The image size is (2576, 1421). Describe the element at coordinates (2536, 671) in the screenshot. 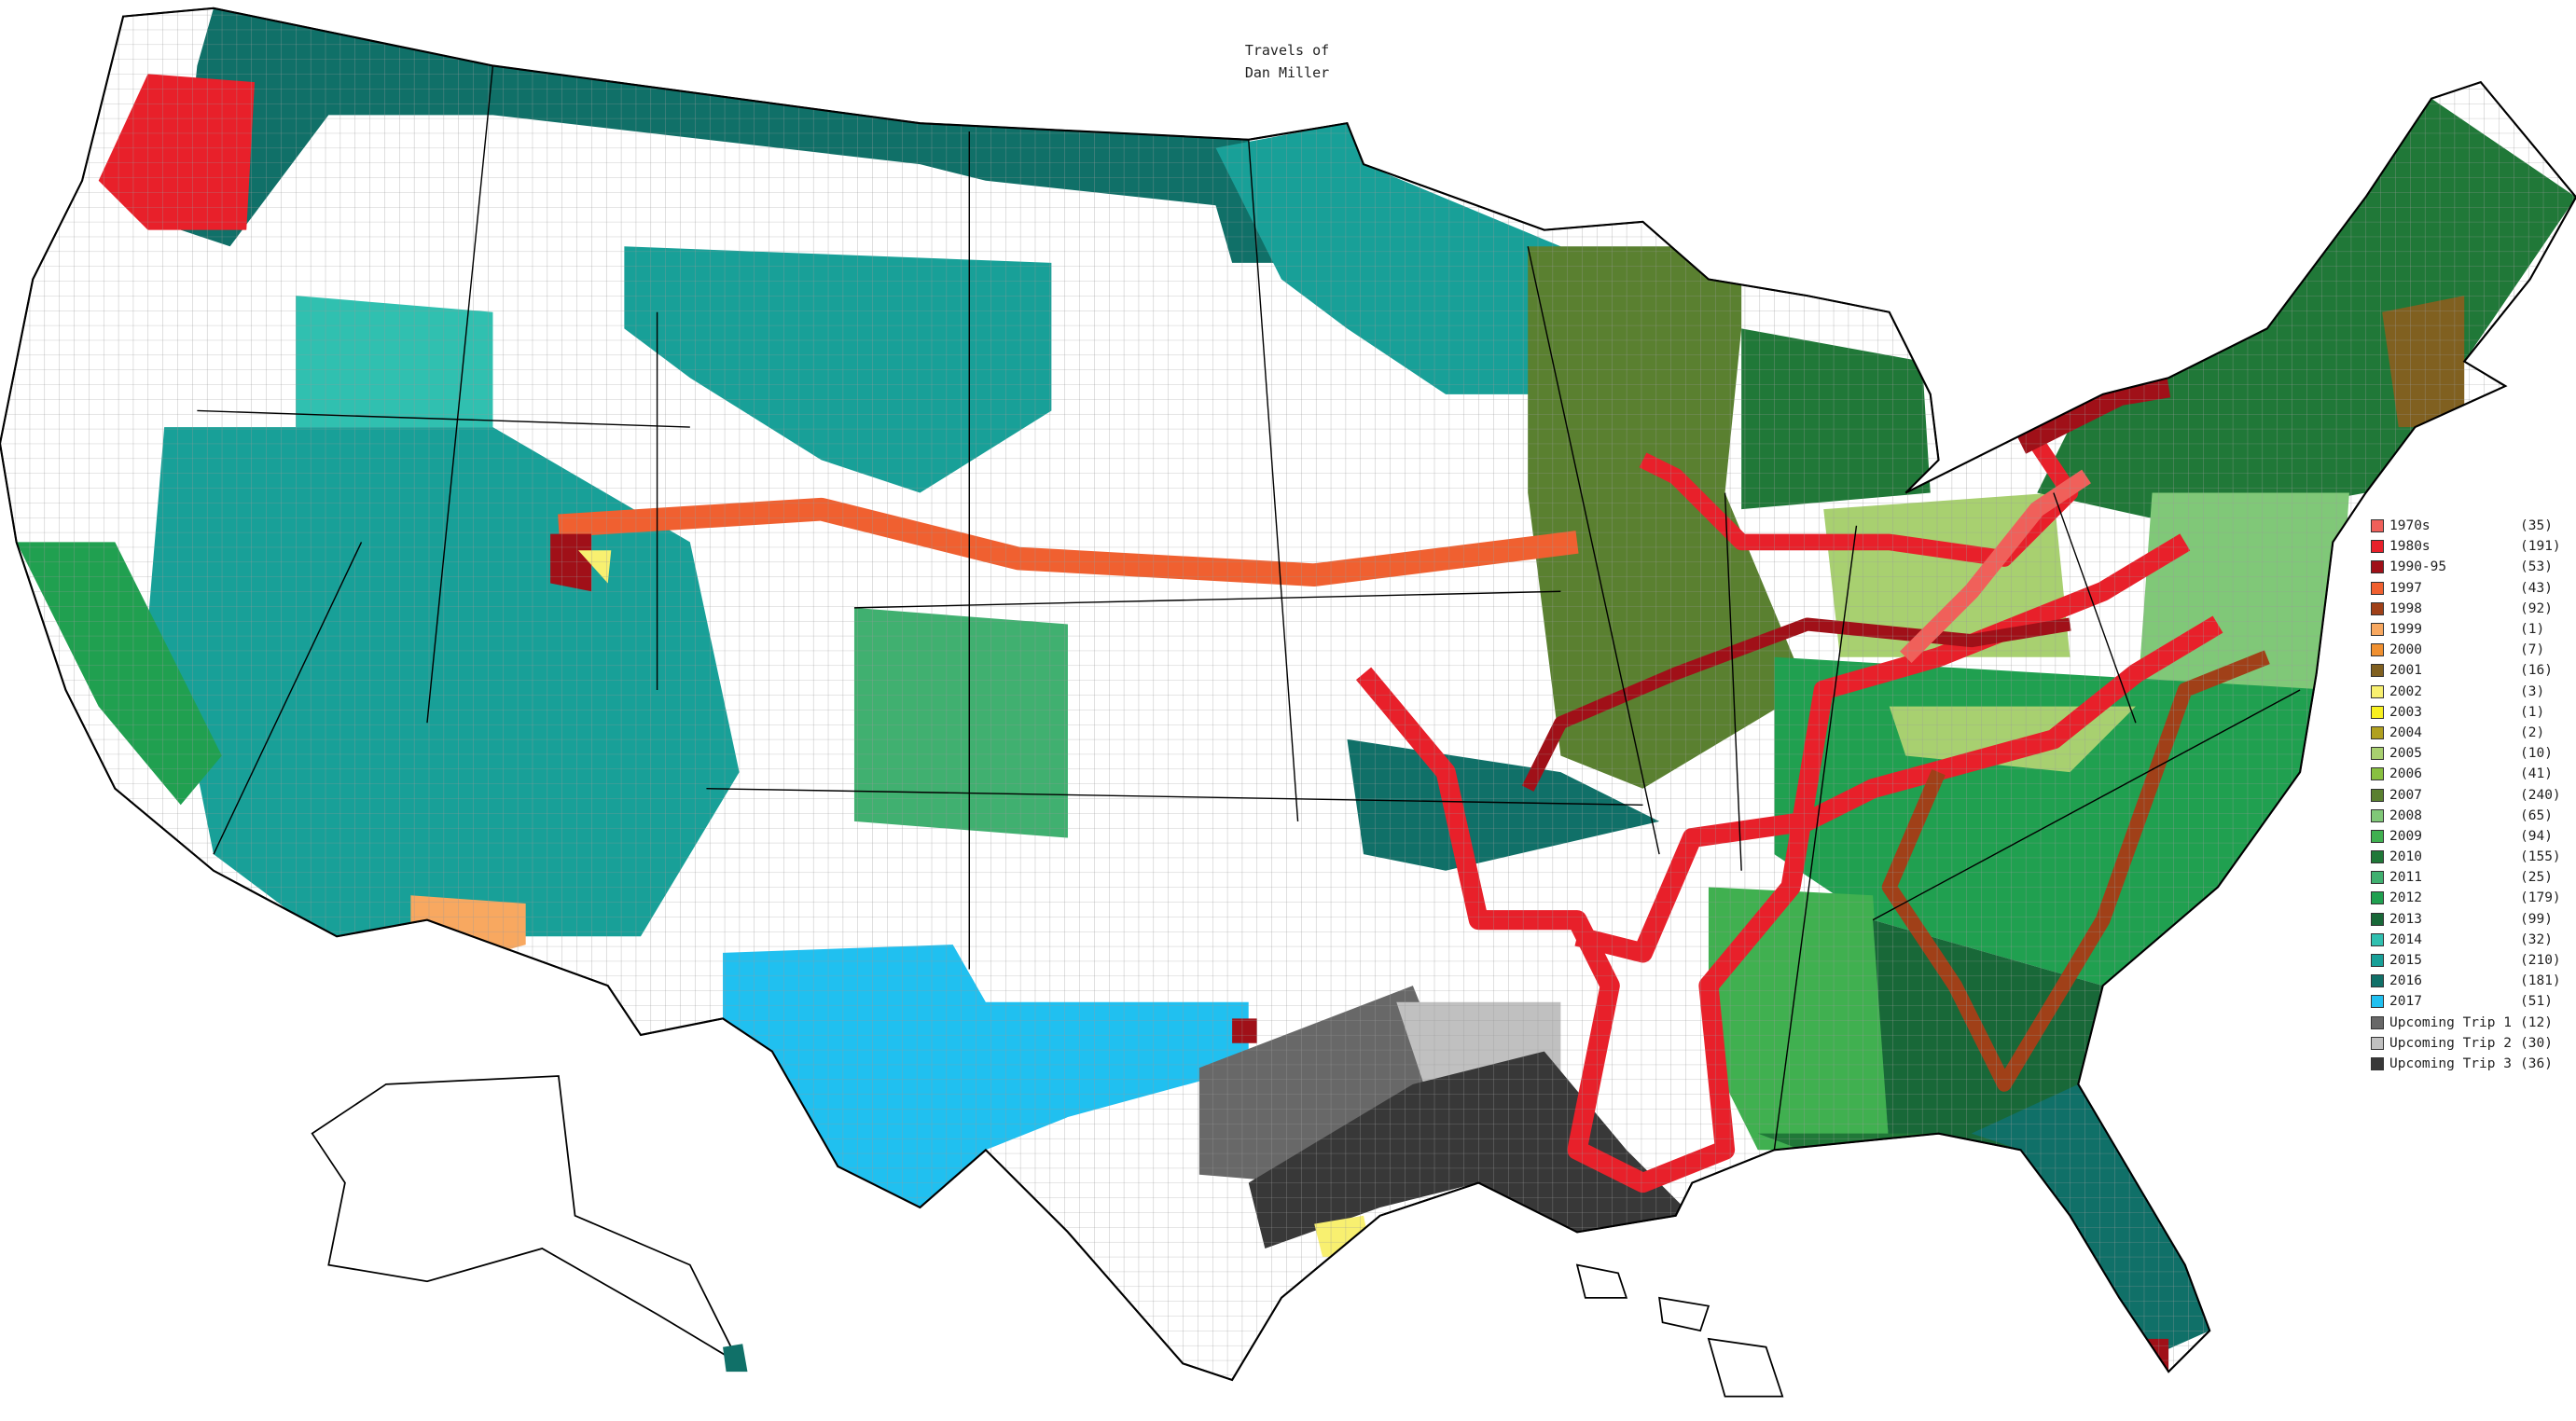

I see `legend-count: (16)` at that location.